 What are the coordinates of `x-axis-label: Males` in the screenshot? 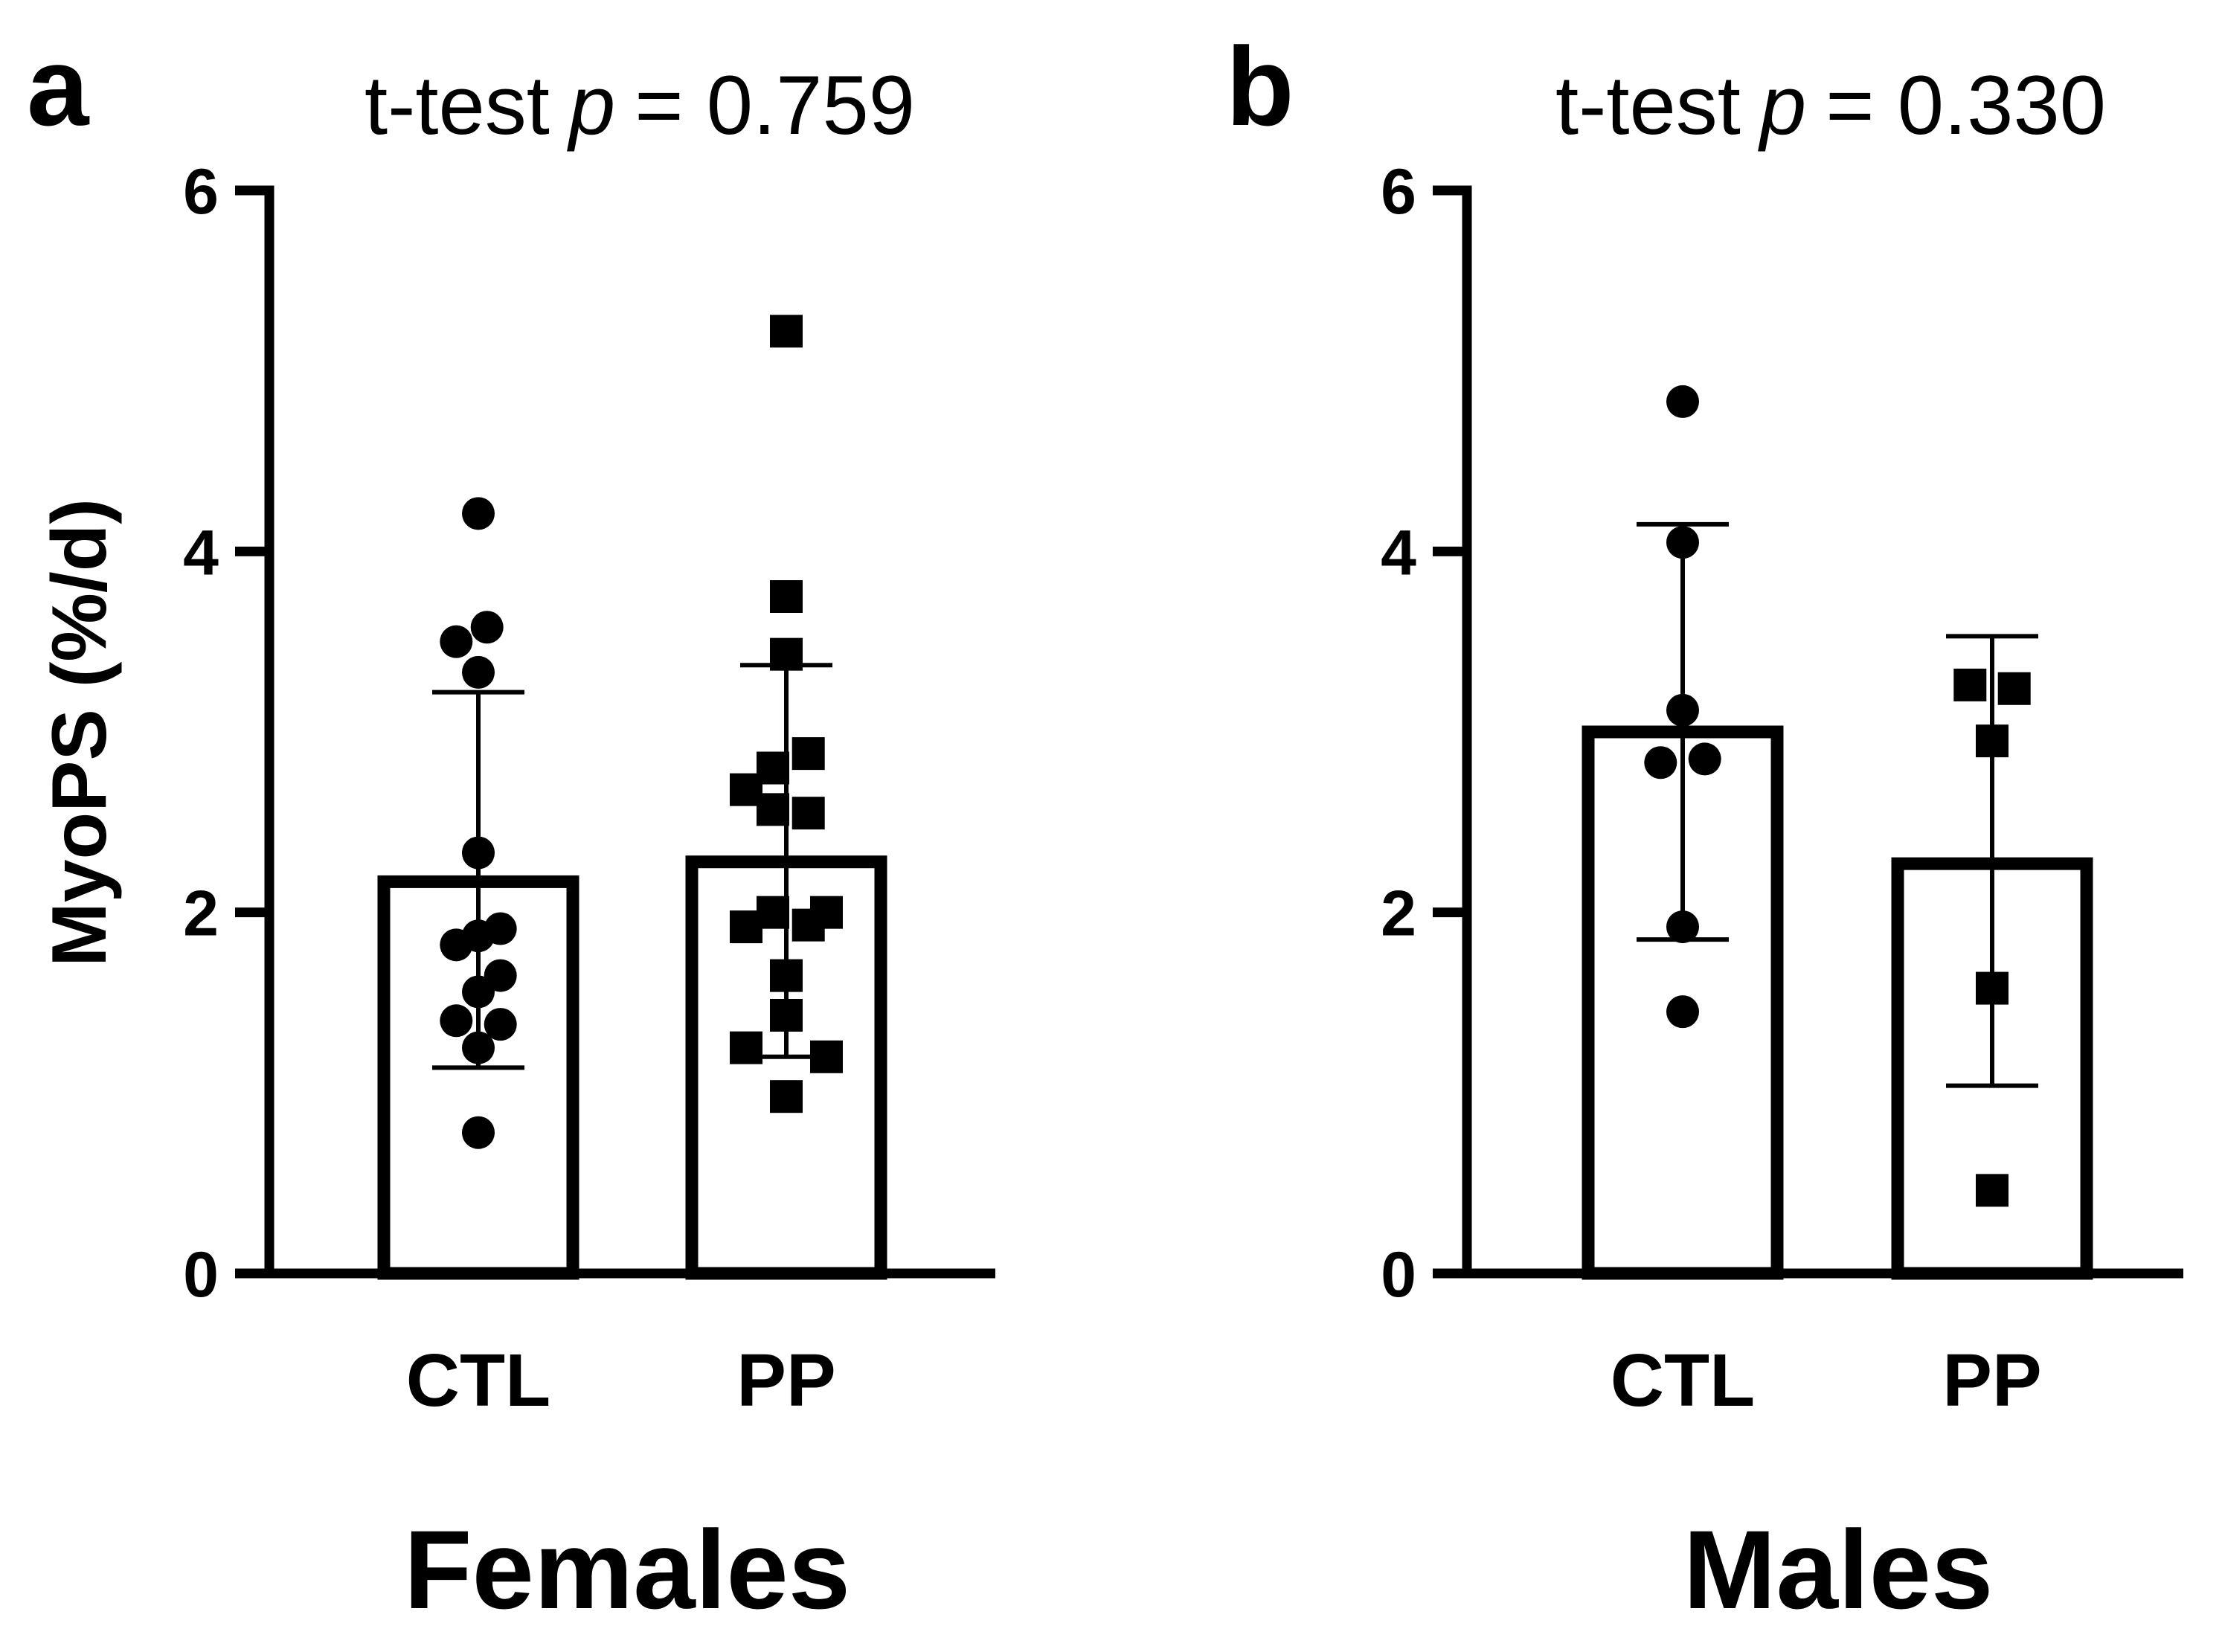 It's located at (1838, 1570).